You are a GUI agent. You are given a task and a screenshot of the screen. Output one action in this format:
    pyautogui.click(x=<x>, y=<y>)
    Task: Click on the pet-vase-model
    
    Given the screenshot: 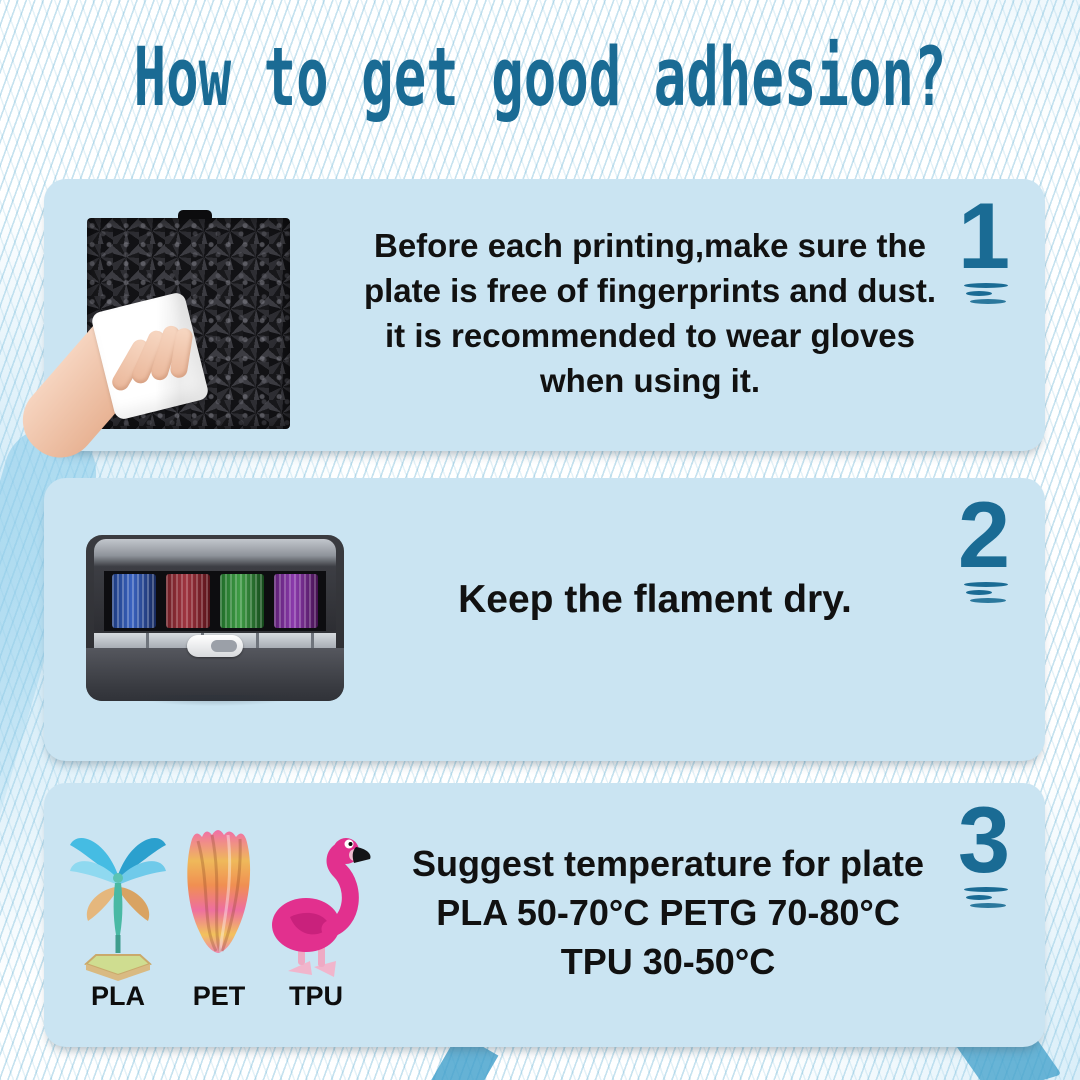 What is the action you would take?
    pyautogui.click(x=219, y=891)
    